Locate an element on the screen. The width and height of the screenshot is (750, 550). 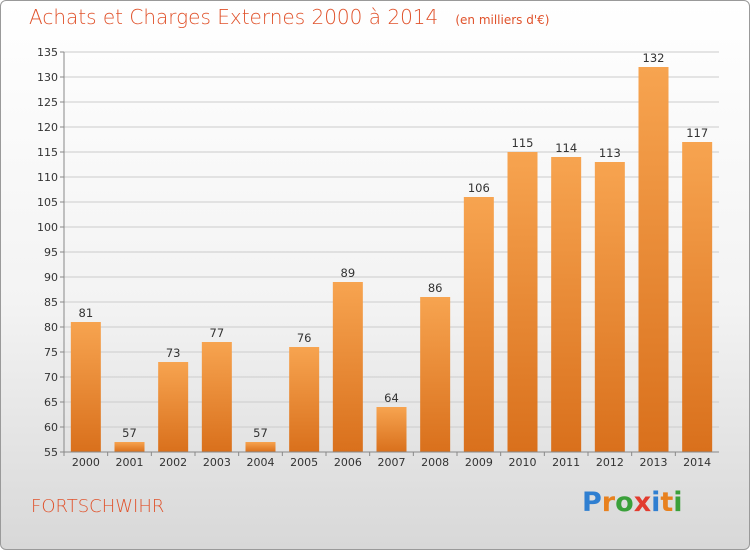
data-label-2006: 89 is located at coordinates (348, 273).